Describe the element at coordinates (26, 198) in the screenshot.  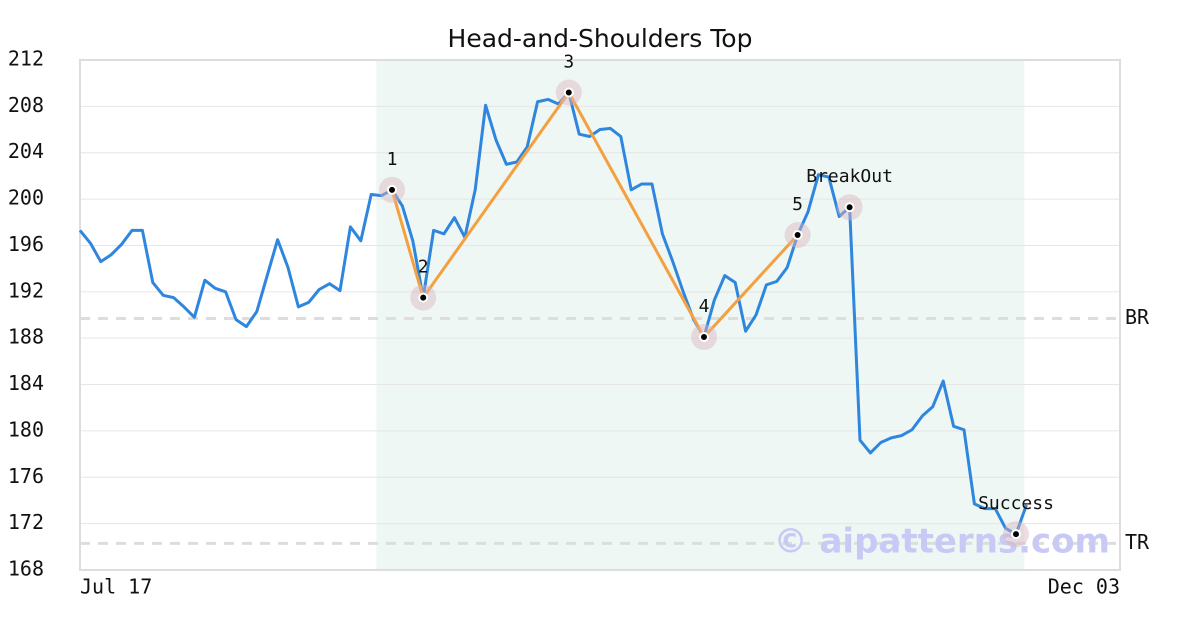
I see `y-tick-label: 200` at that location.